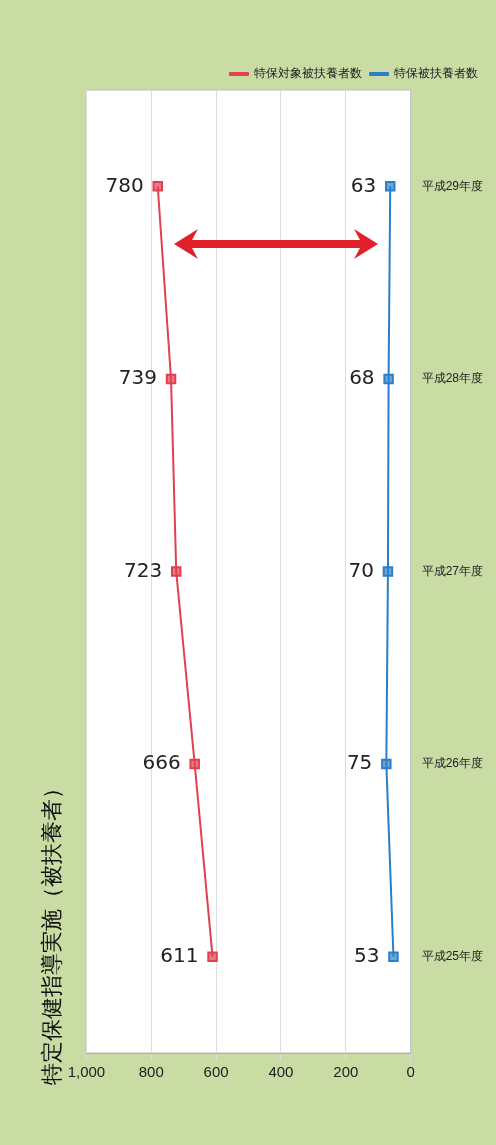 This screenshot has height=1145, width=496. I want to click on data-label: 75, so click(359, 762).